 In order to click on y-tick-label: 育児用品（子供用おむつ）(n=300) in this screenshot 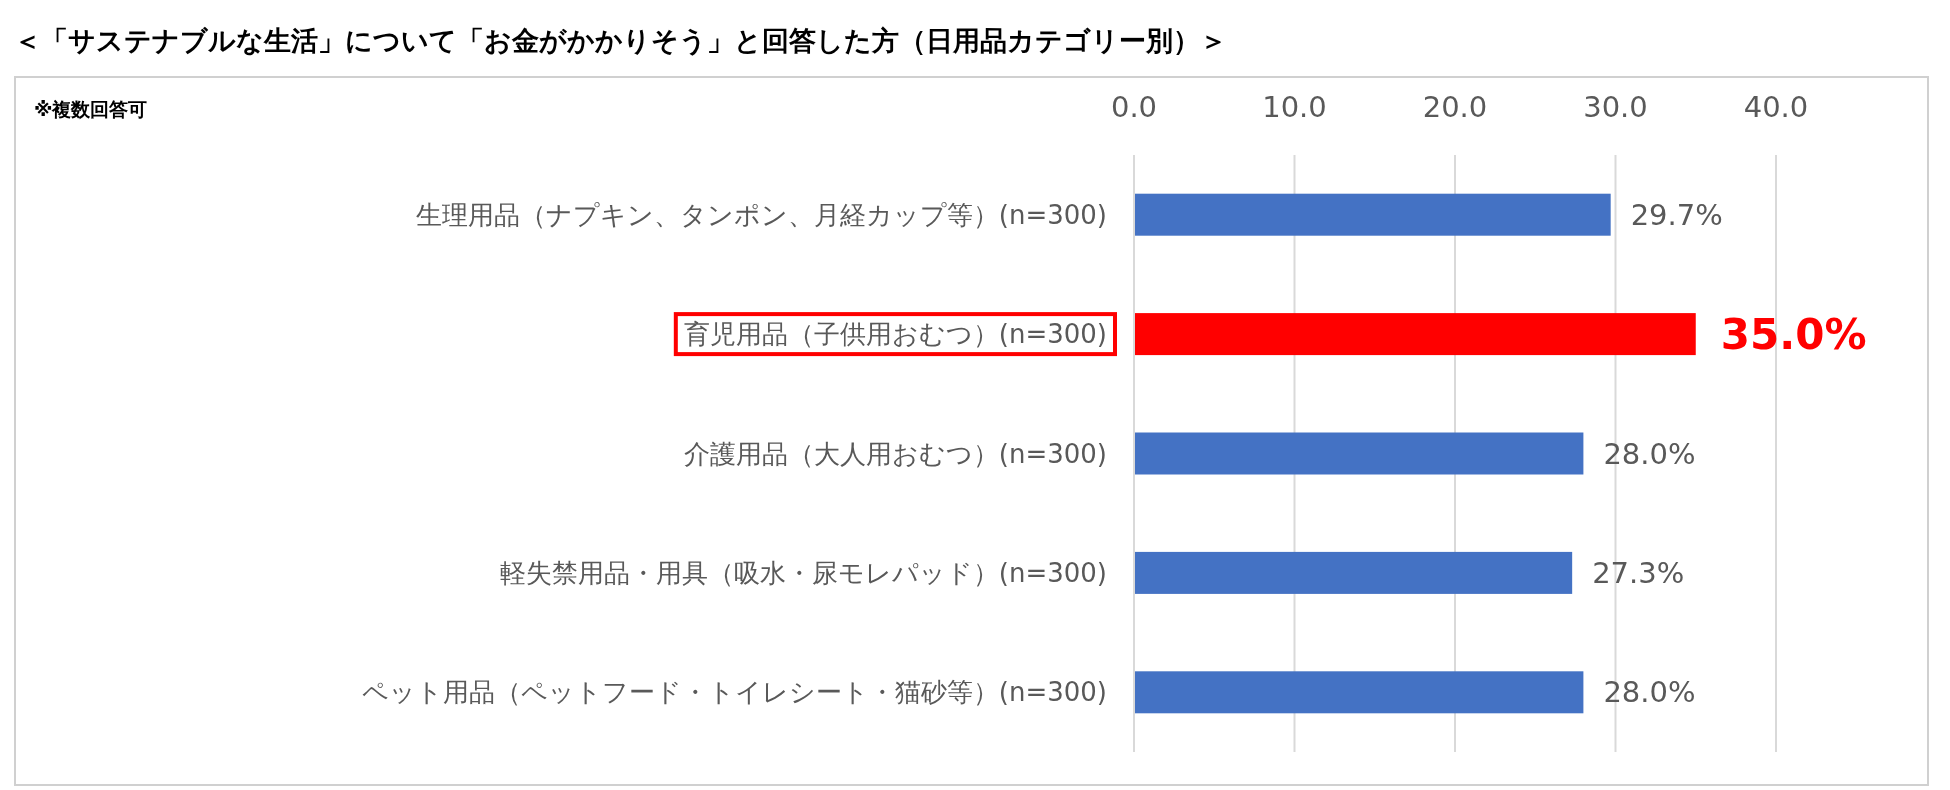, I will do `click(895, 334)`.